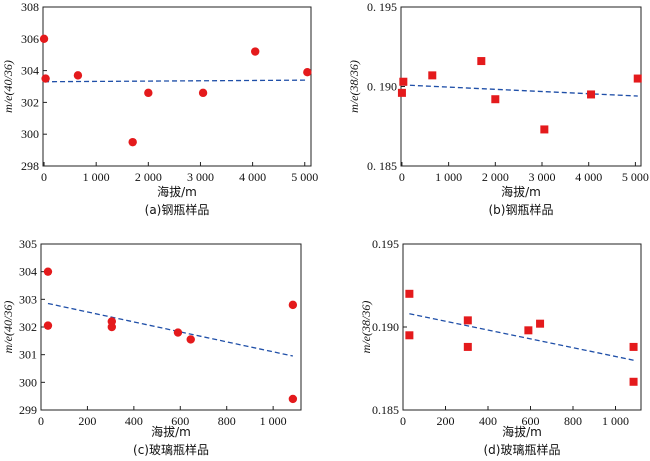  I want to click on y-tick-label: 0. 195, so click(382, 7).